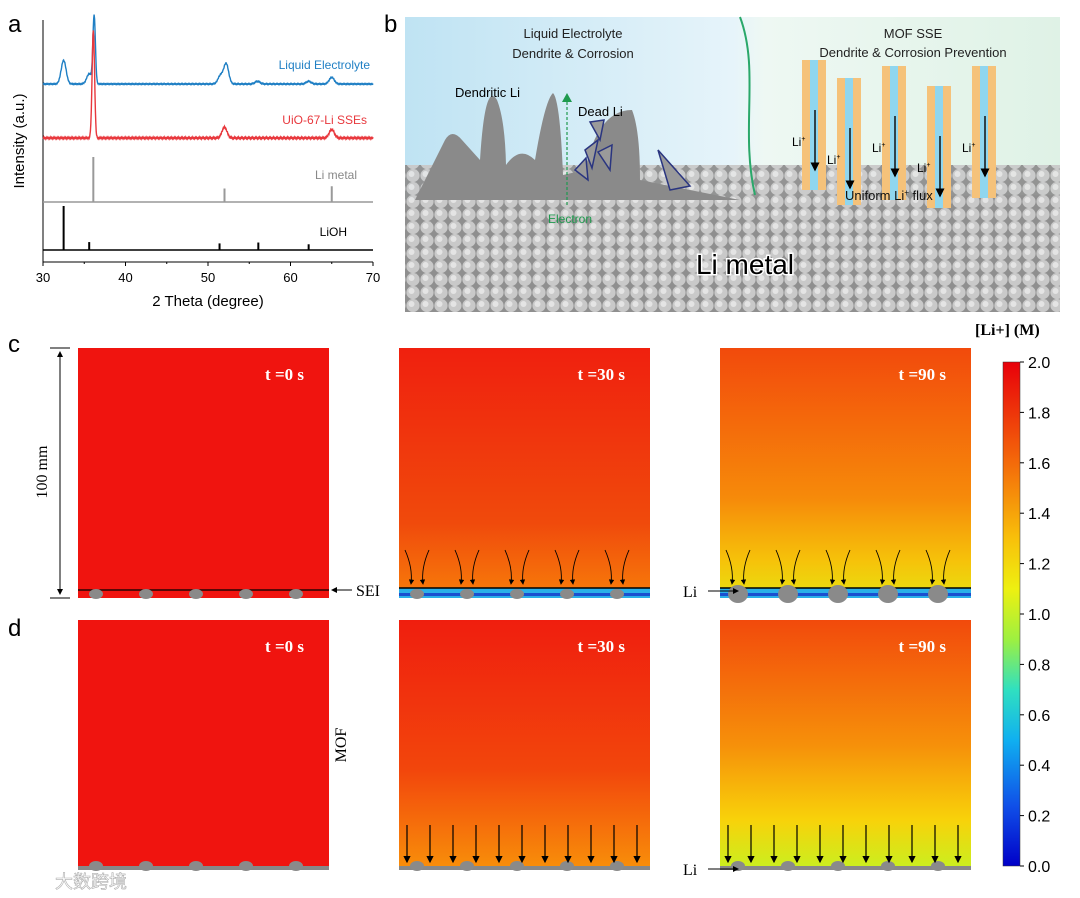  I want to click on right-title-1: MOF SSE, so click(913, 33).